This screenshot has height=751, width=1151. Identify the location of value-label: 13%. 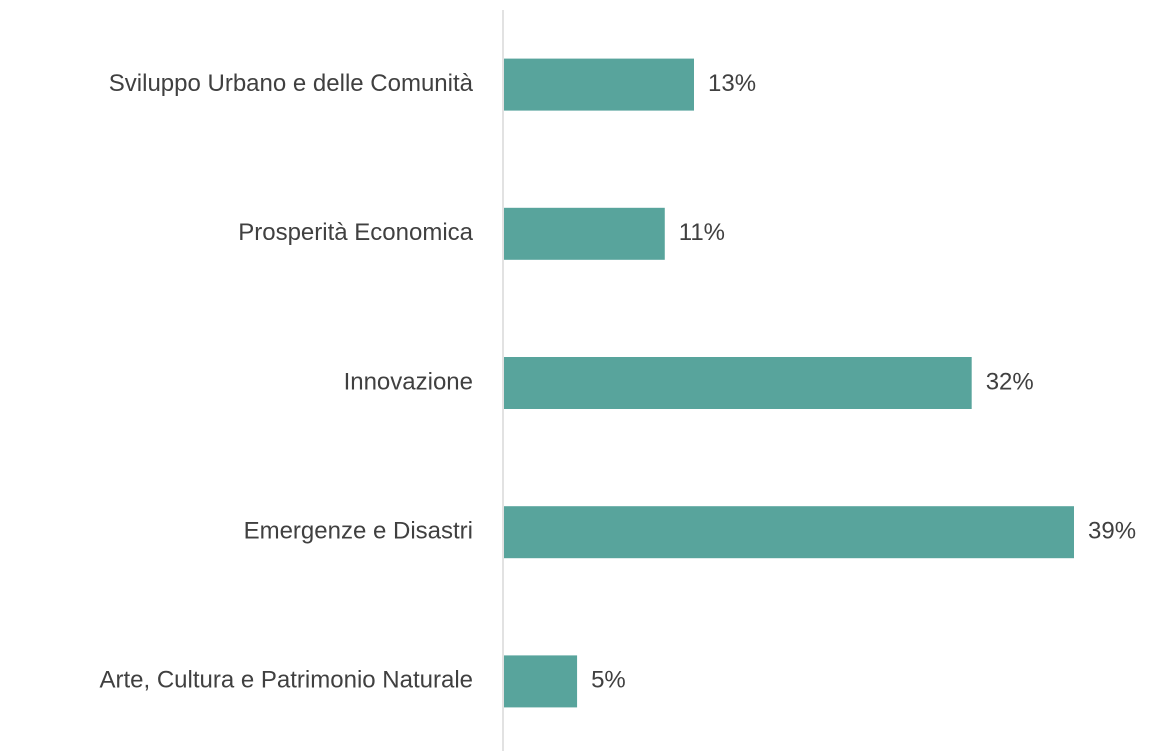
(732, 83).